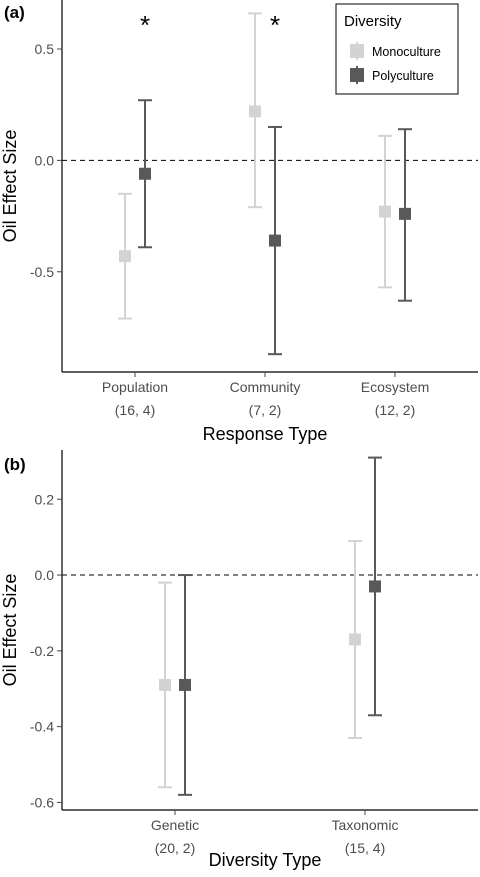  Describe the element at coordinates (42, 727) in the screenshot. I see `b-y-tick-label: -0.4` at that location.